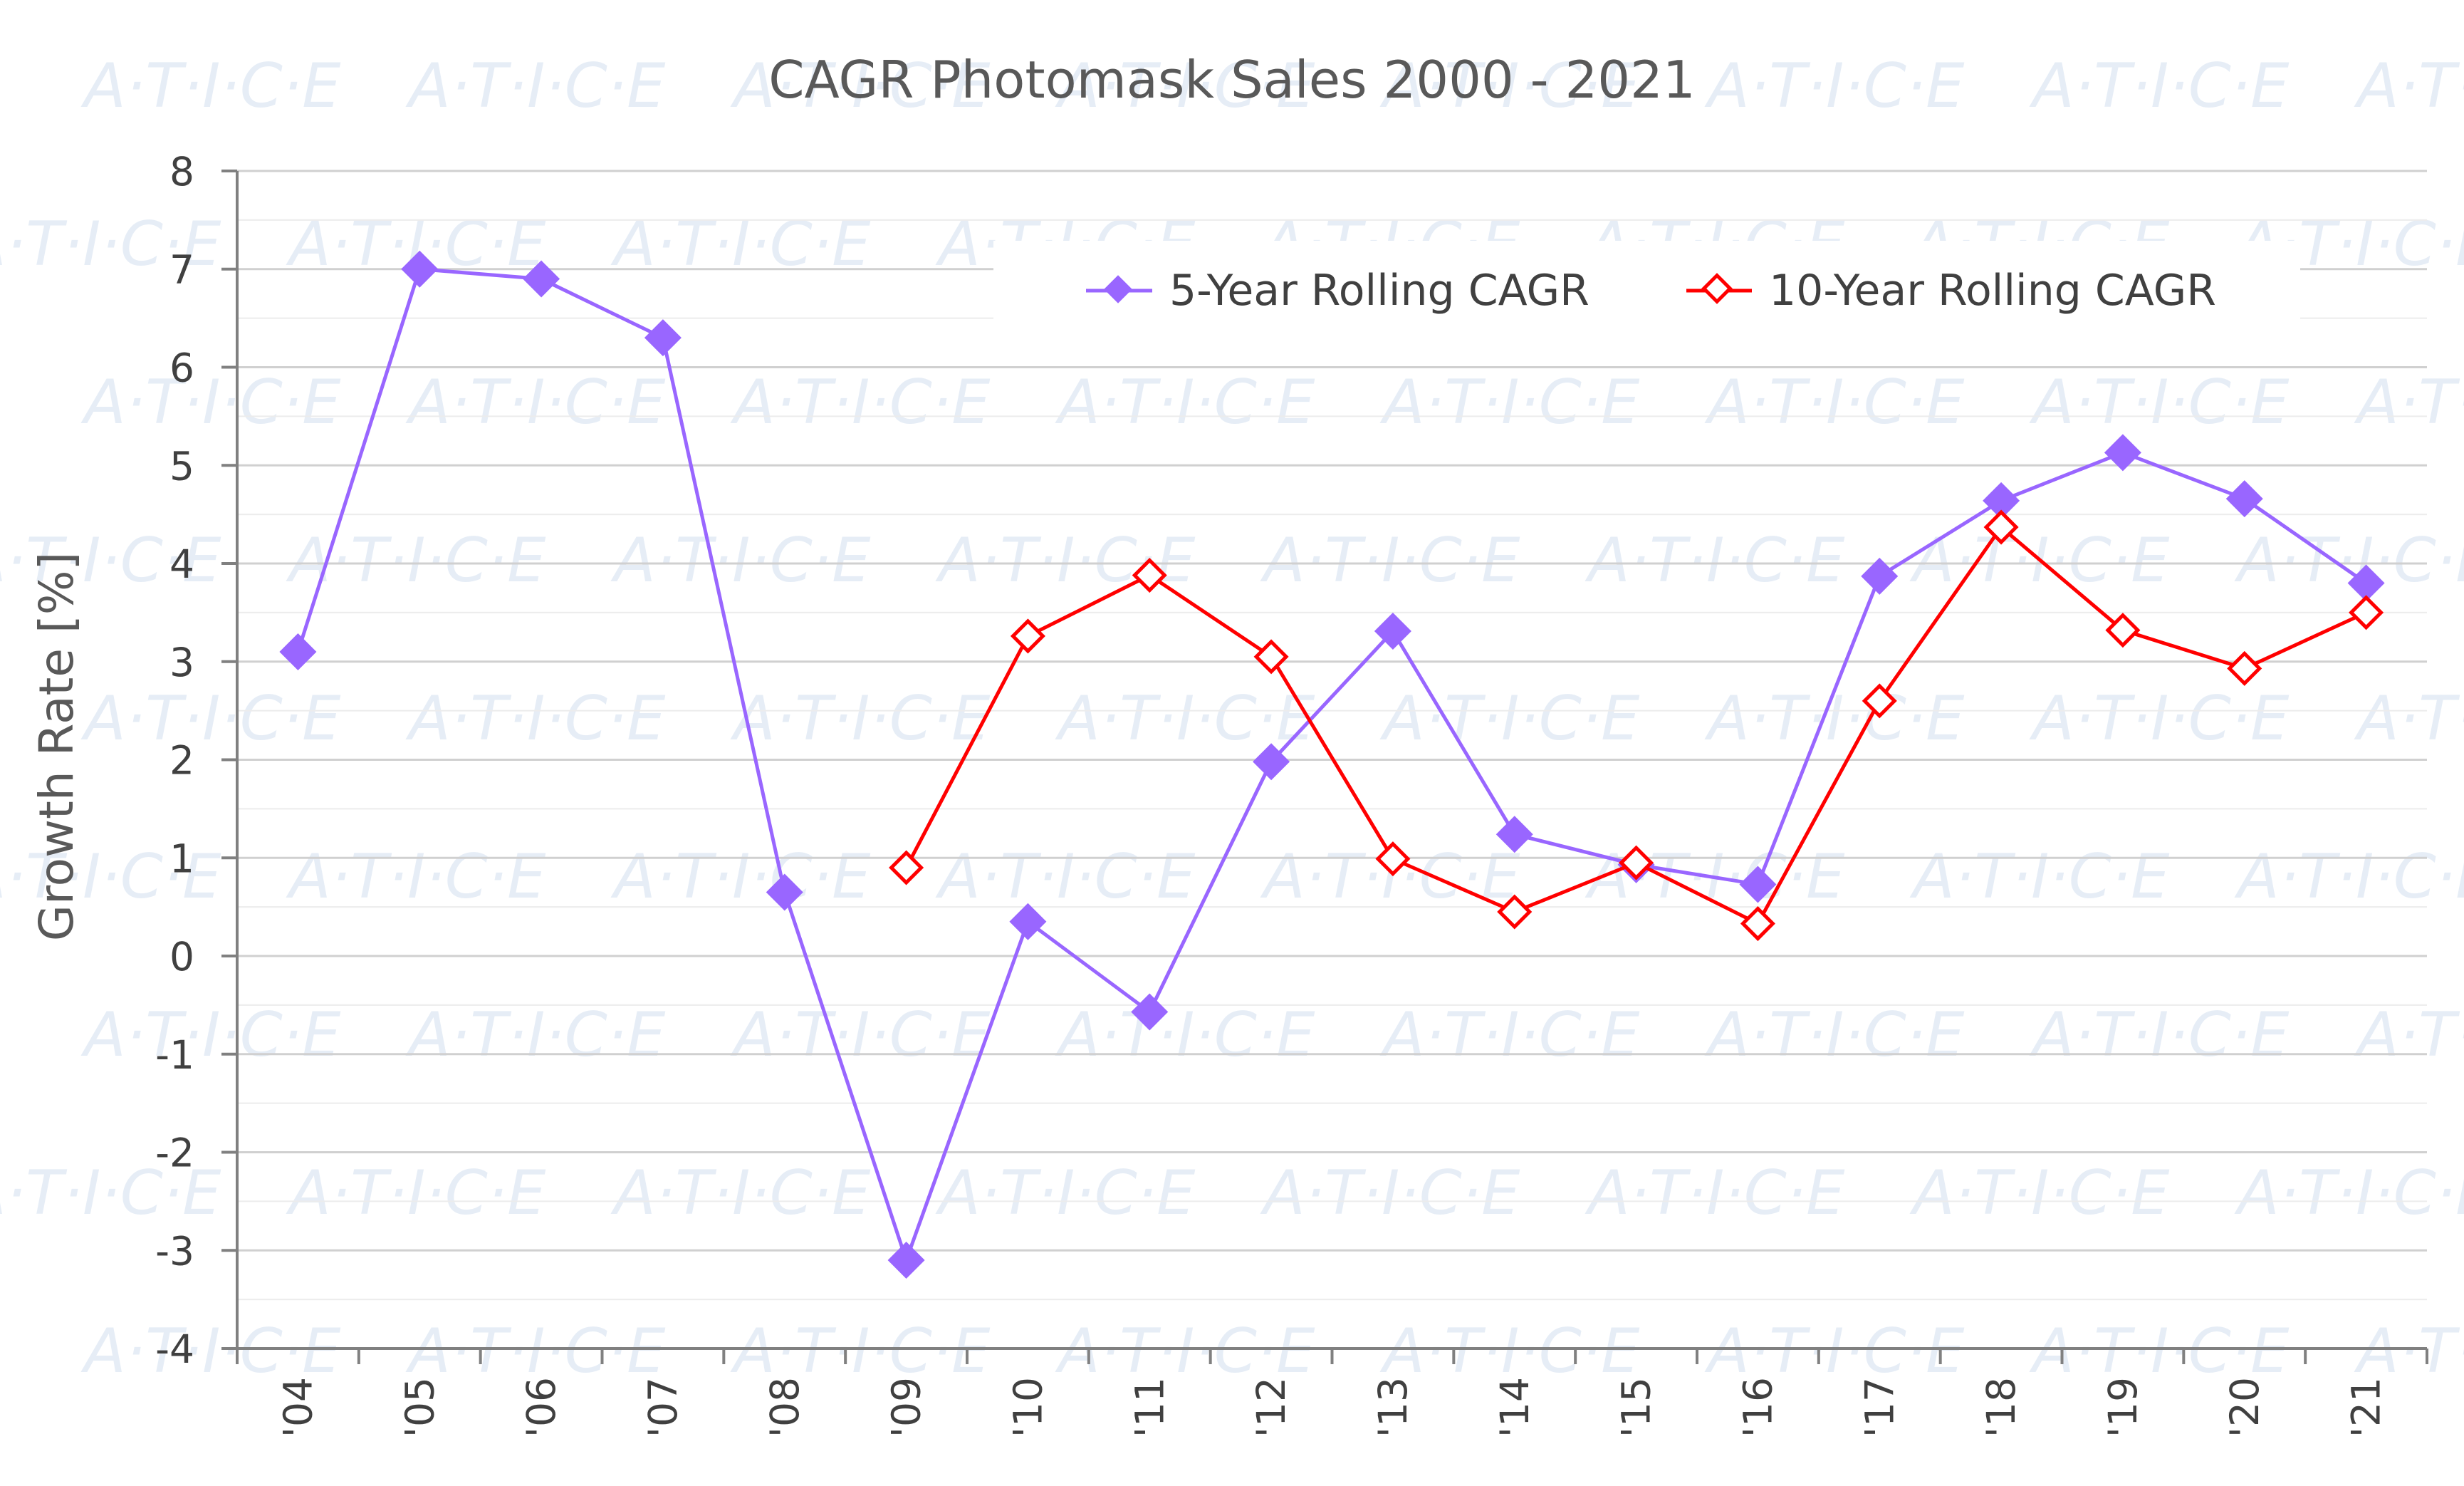 The width and height of the screenshot is (2464, 1486). Describe the element at coordinates (1231, 80) in the screenshot. I see `chart-title: CAGR Photomask Sales 2000 - 2021` at that location.